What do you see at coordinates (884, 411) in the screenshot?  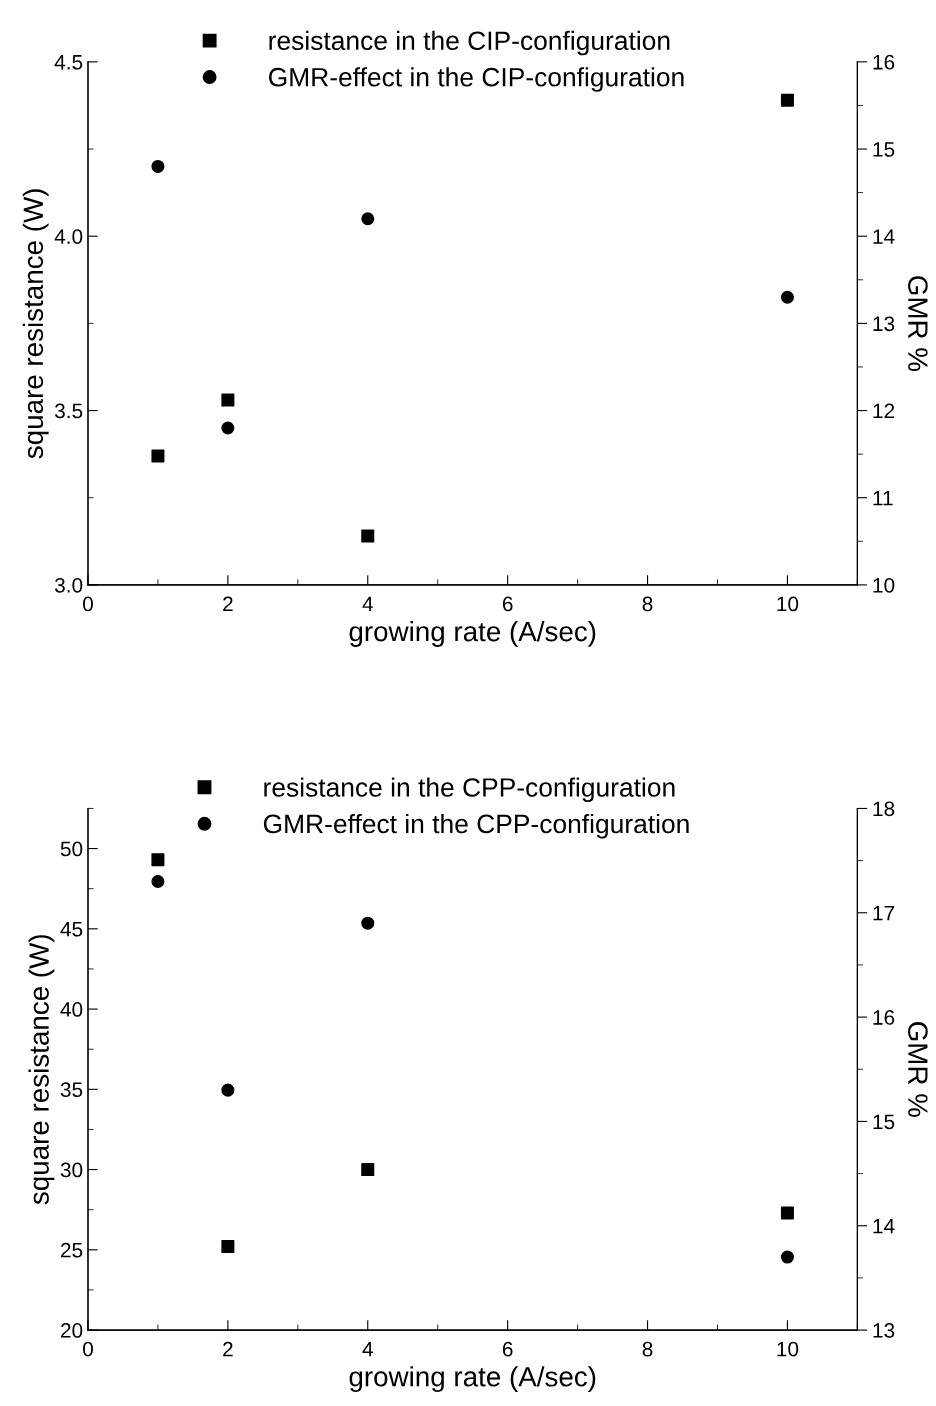 I see `y2-tick-label: 12` at bounding box center [884, 411].